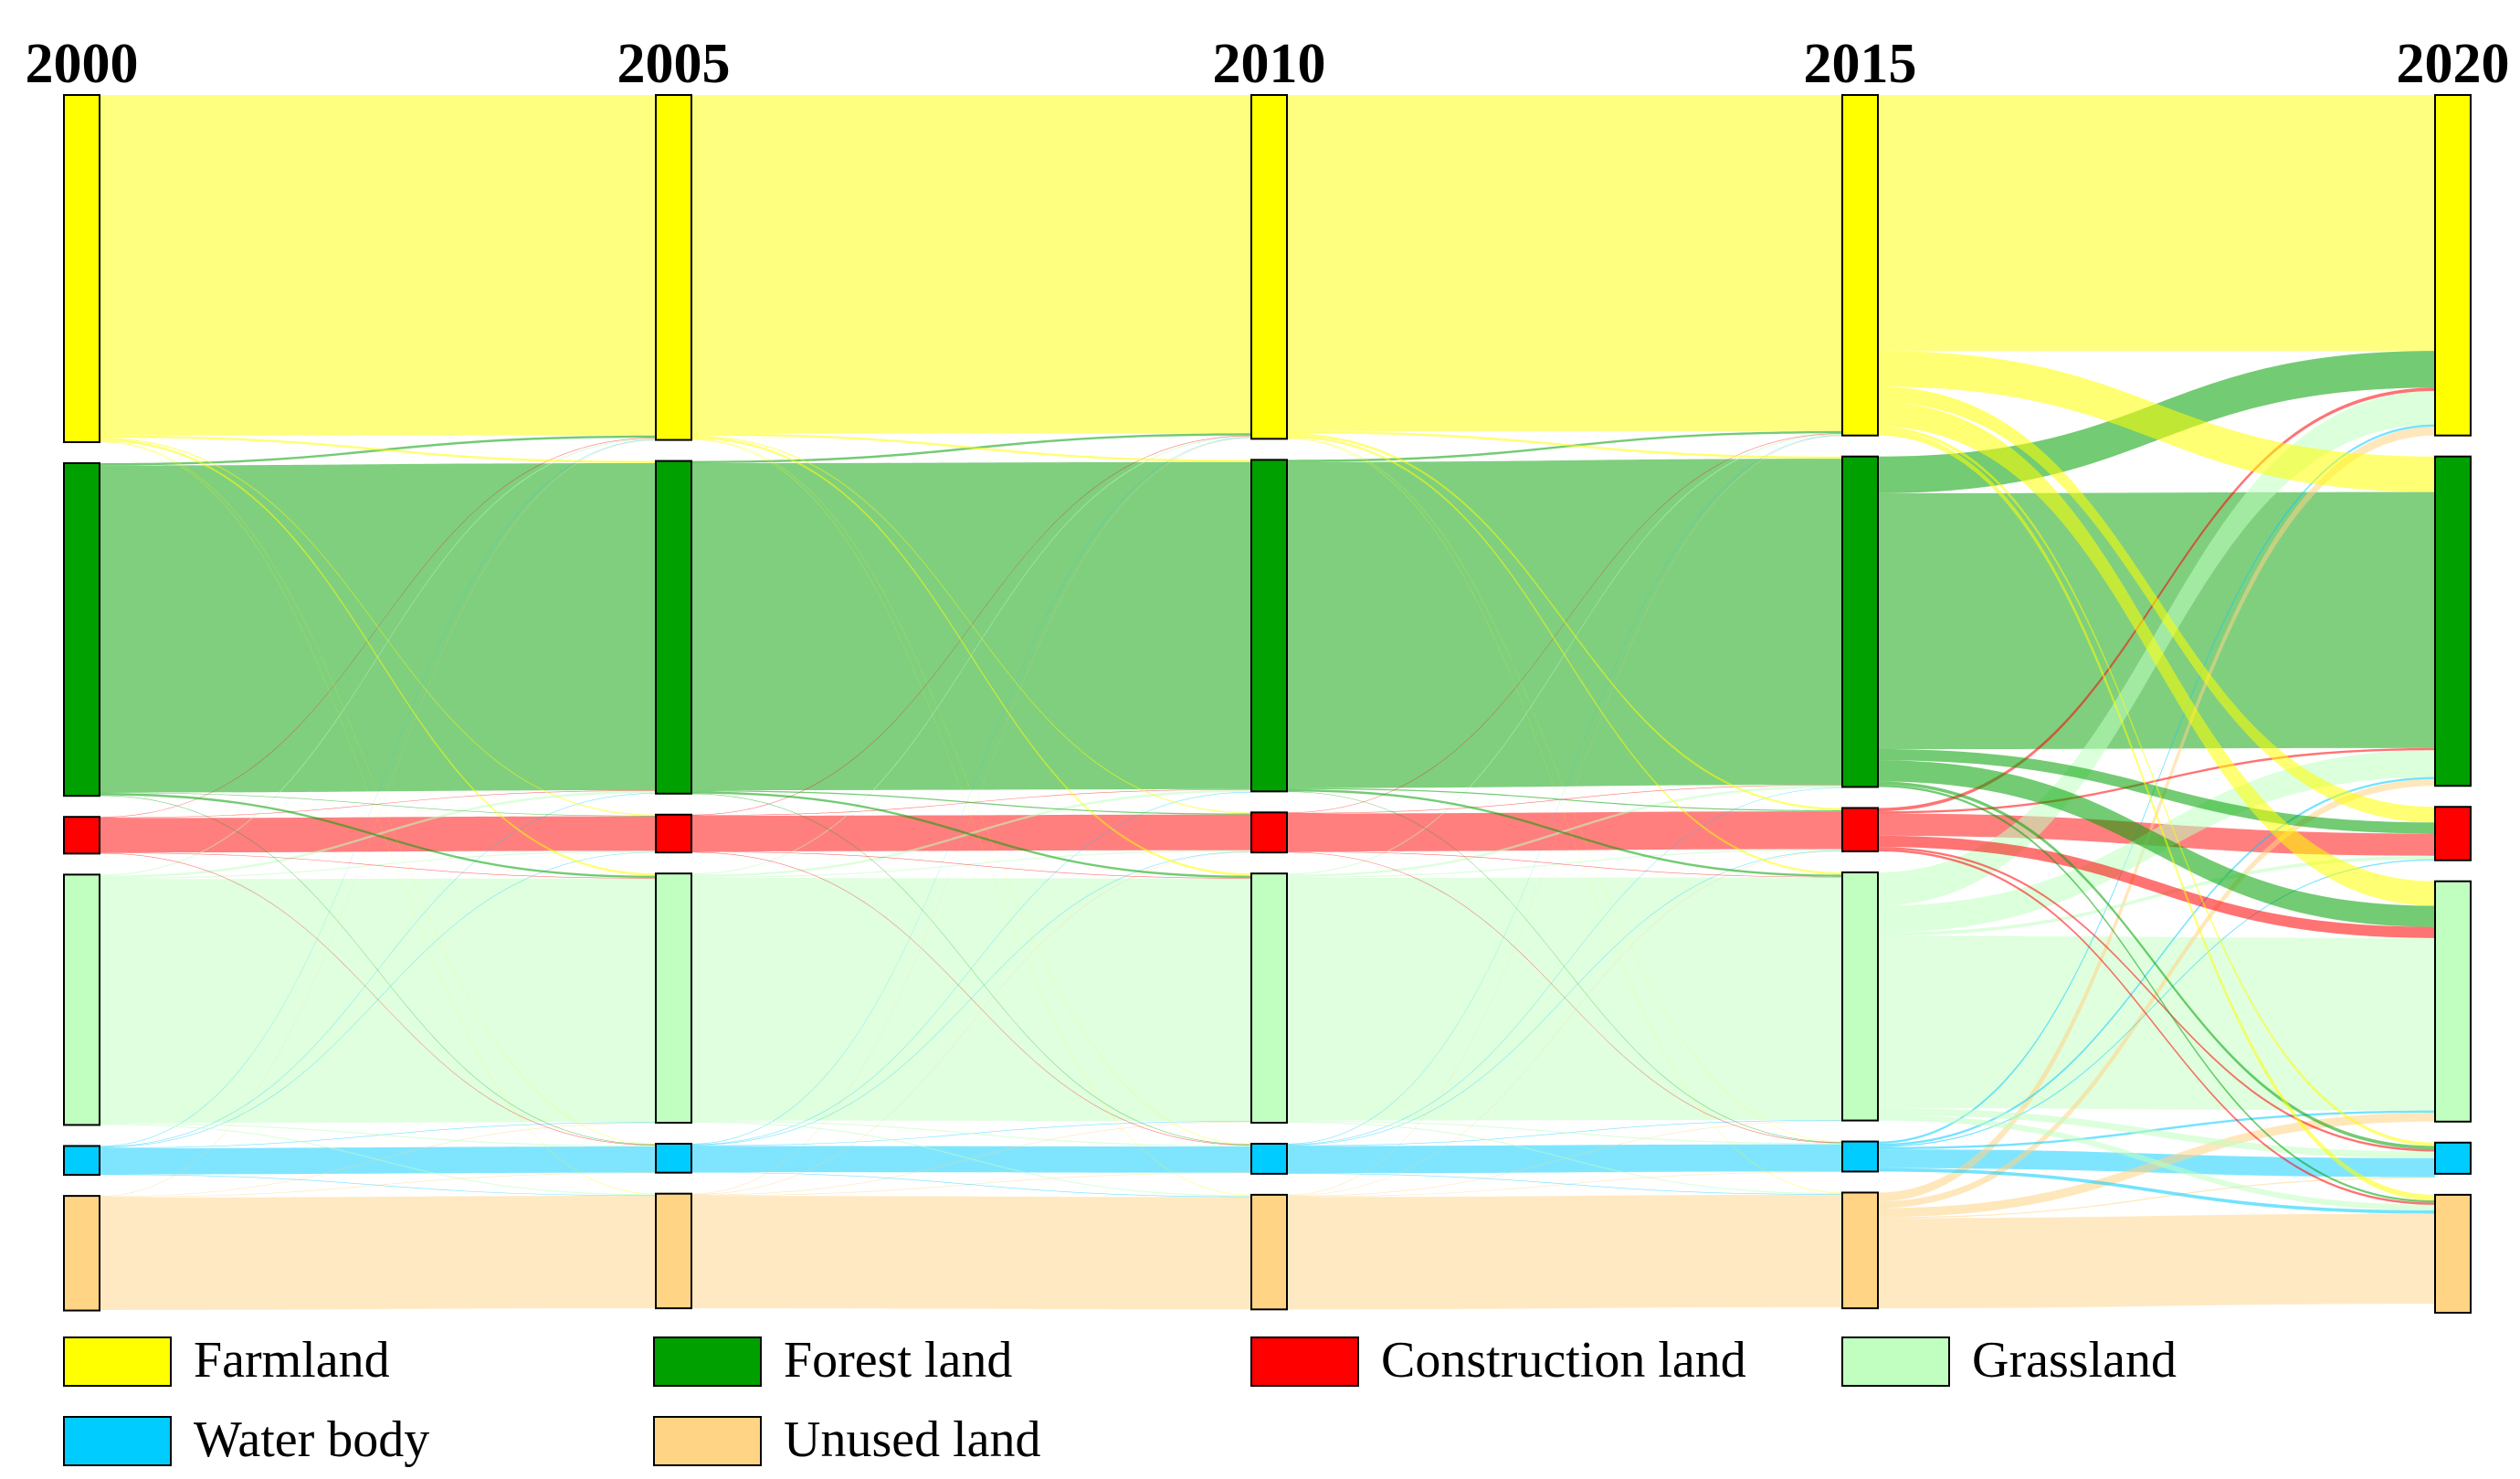  Describe the element at coordinates (1269, 64) in the screenshot. I see `year-label: 2010` at that location.